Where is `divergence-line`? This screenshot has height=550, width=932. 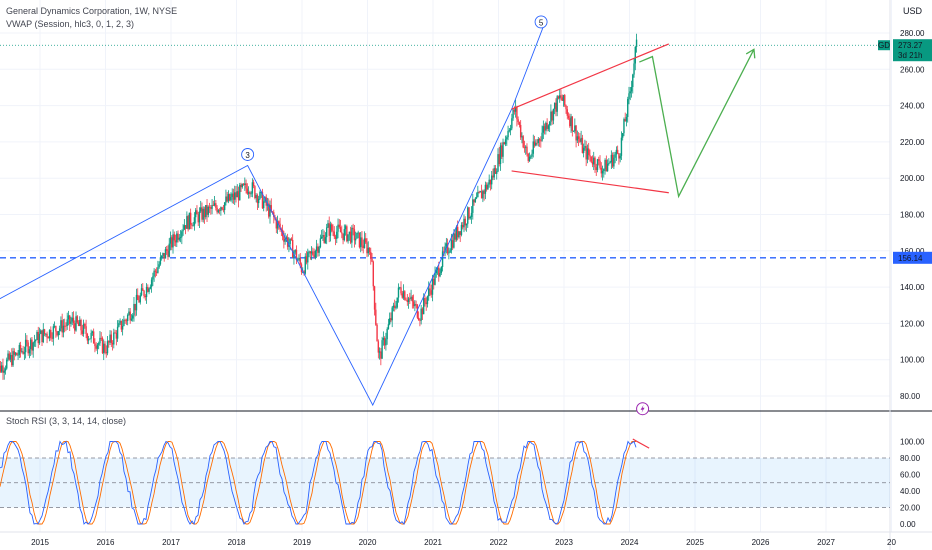 divergence-line is located at coordinates (641, 443).